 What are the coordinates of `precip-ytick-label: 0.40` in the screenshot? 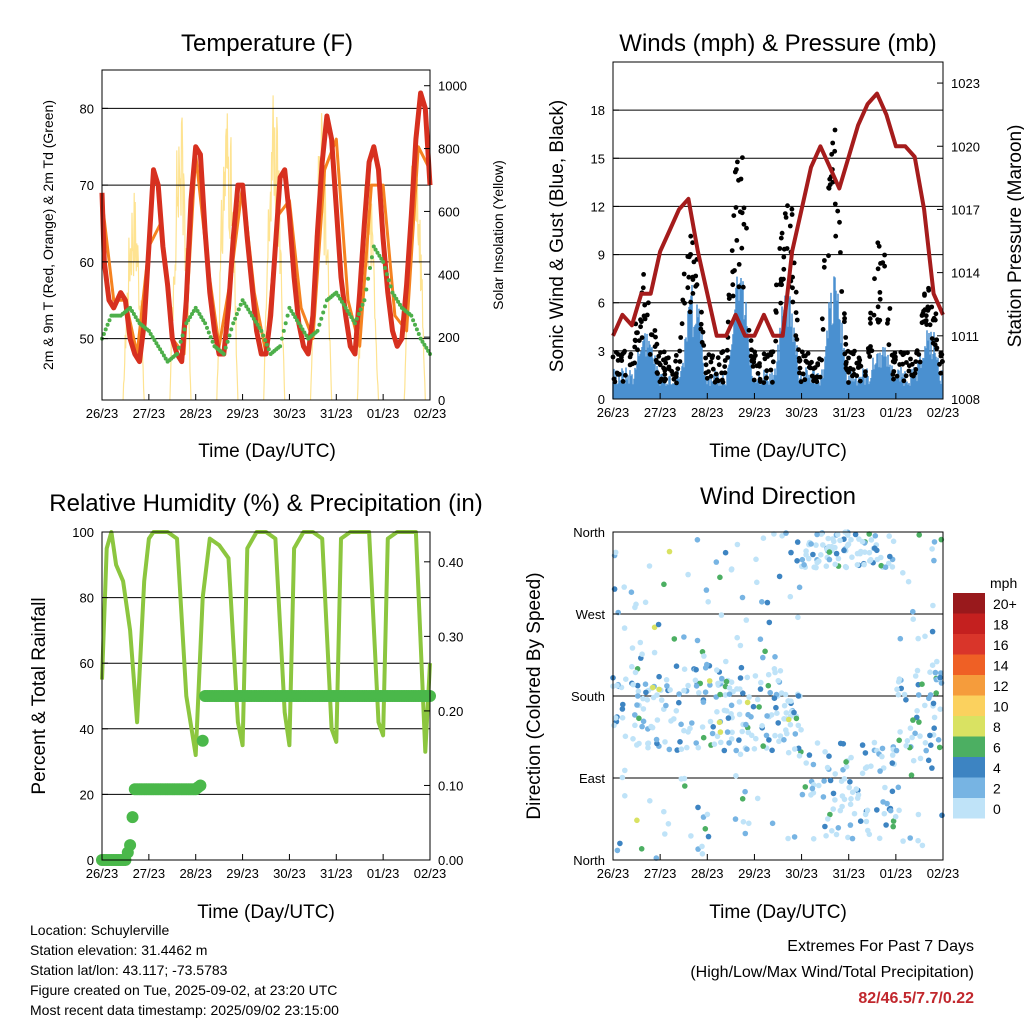 It's located at (450, 562).